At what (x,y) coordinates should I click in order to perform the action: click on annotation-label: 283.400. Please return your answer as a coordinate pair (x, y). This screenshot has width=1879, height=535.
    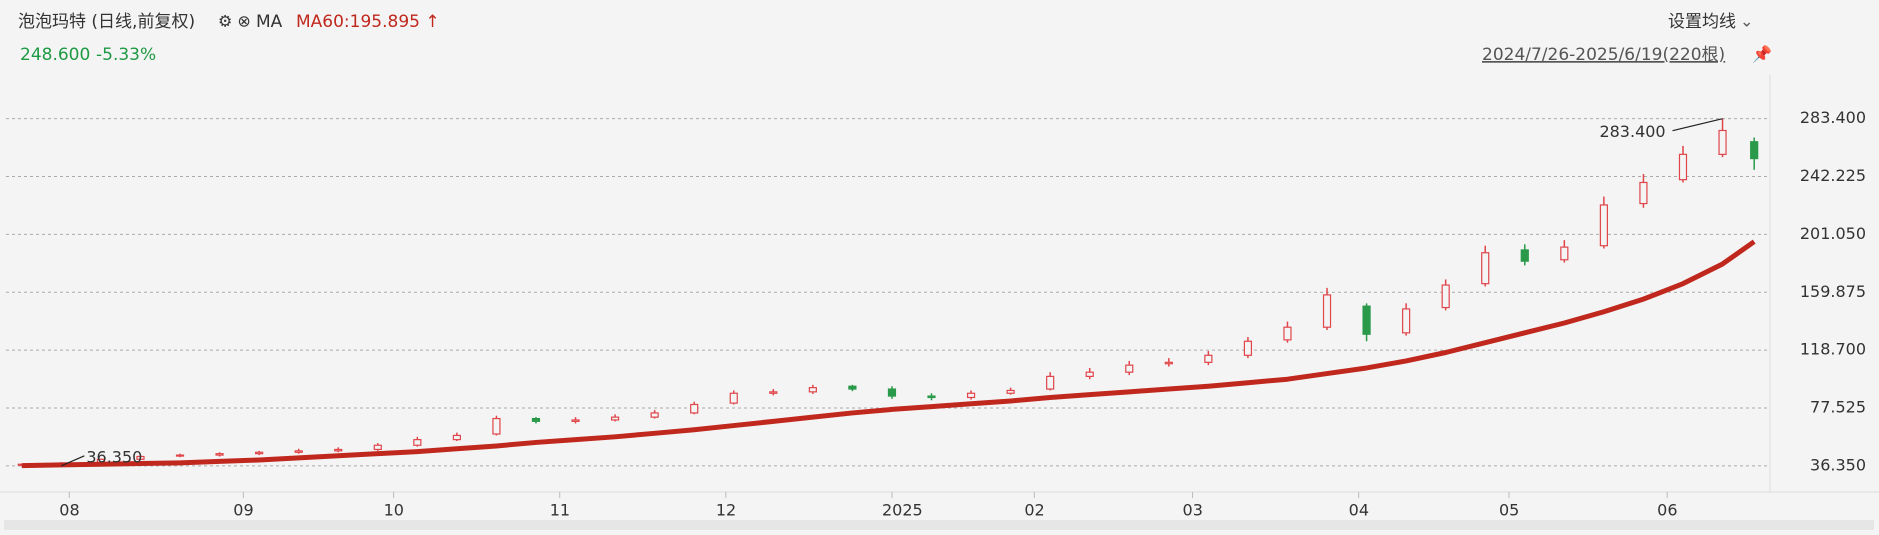
    Looking at the image, I should click on (1632, 131).